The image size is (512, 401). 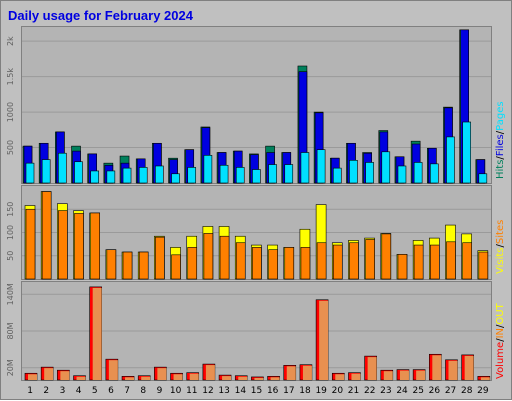 I want to click on day-label: 15, so click(x=256, y=391).